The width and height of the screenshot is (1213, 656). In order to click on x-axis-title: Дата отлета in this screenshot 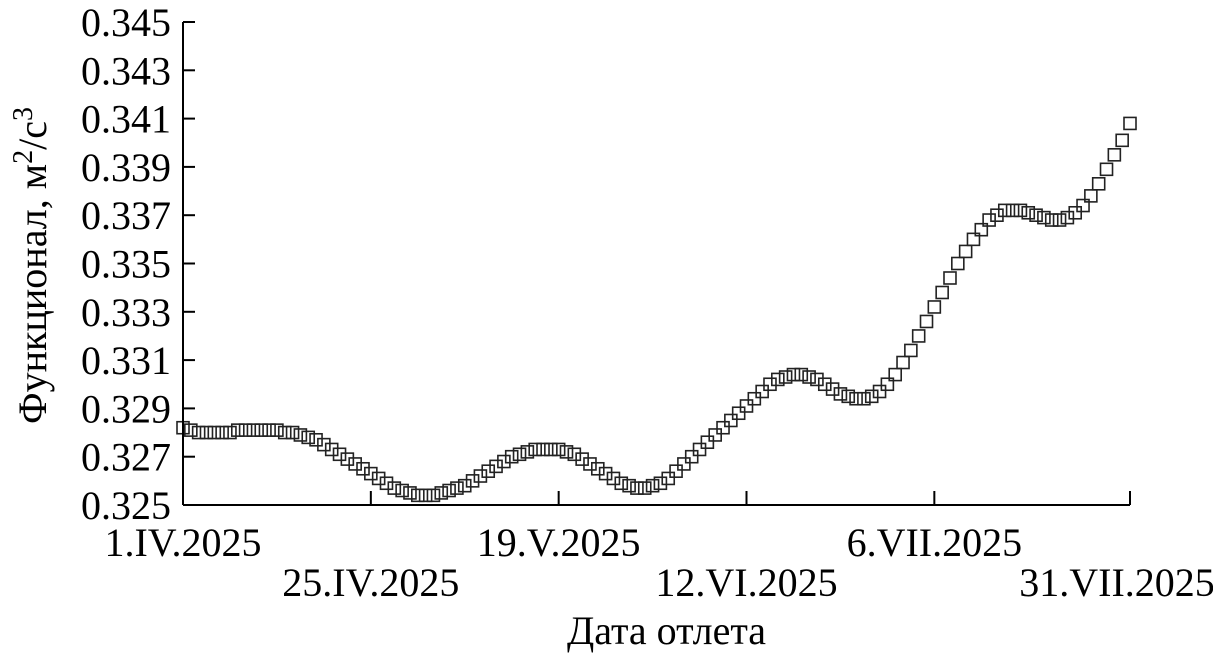, I will do `click(666, 630)`.